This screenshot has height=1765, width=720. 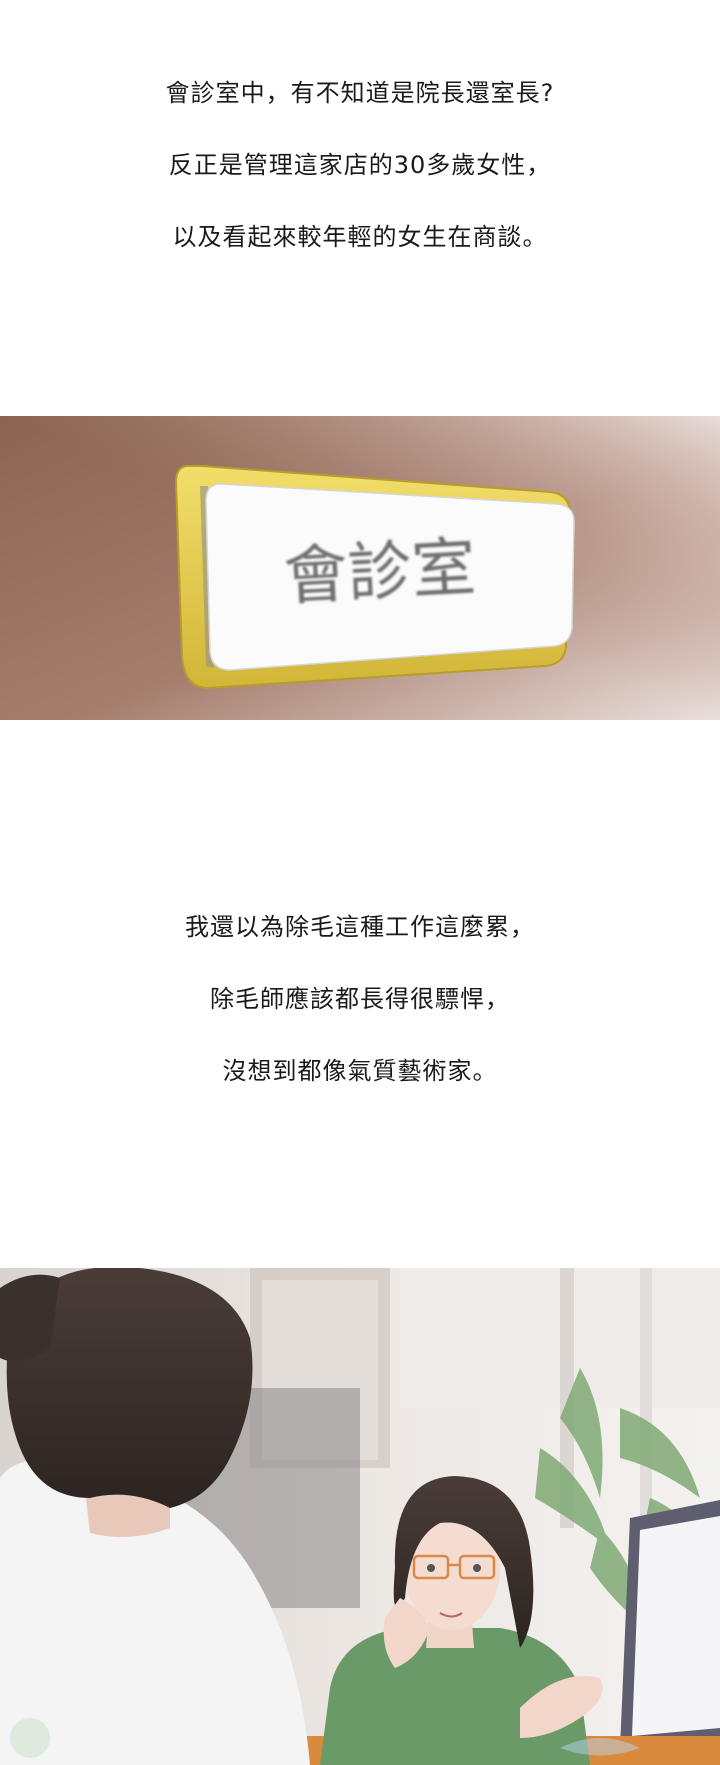 I want to click on caption-block-middle: 我還以為除毛這種工作這麼累， 除毛師應該都長得很驃悍， 沒想到都像氣質藝術家。, so click(x=360, y=1018).